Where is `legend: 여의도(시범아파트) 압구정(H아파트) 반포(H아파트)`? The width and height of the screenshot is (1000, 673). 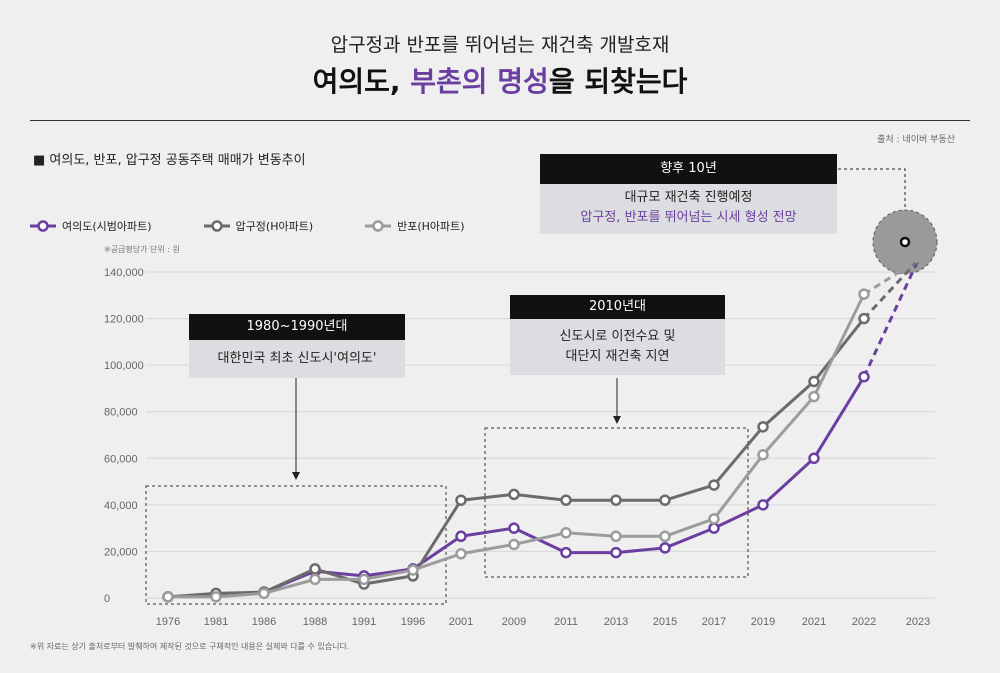
legend: 여의도(시범아파트) 압구정(H아파트) 반포(H아파트) is located at coordinates (273, 226).